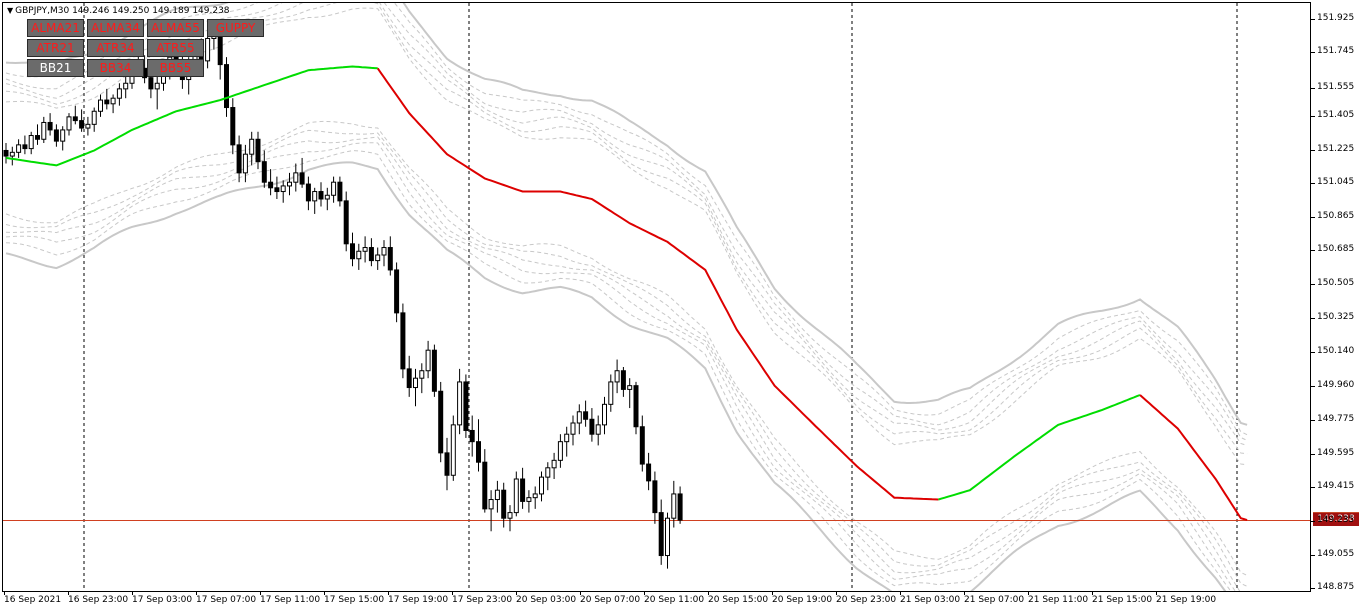  Describe the element at coordinates (55, 48) in the screenshot. I see `atr21-button: ATR21` at that location.